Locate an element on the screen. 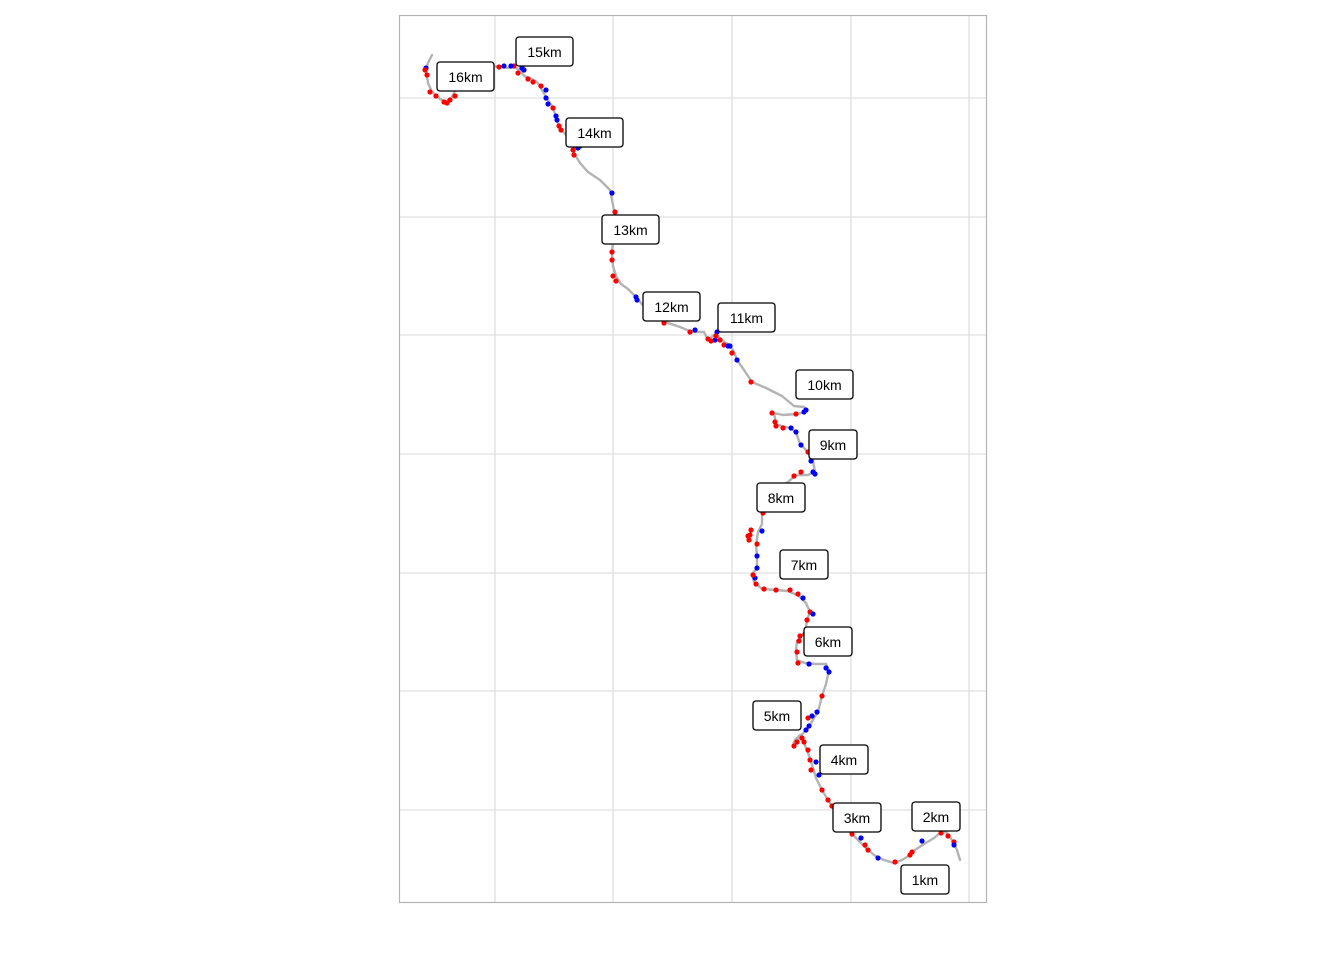  km-marker-1: 1km is located at coordinates (925, 879).